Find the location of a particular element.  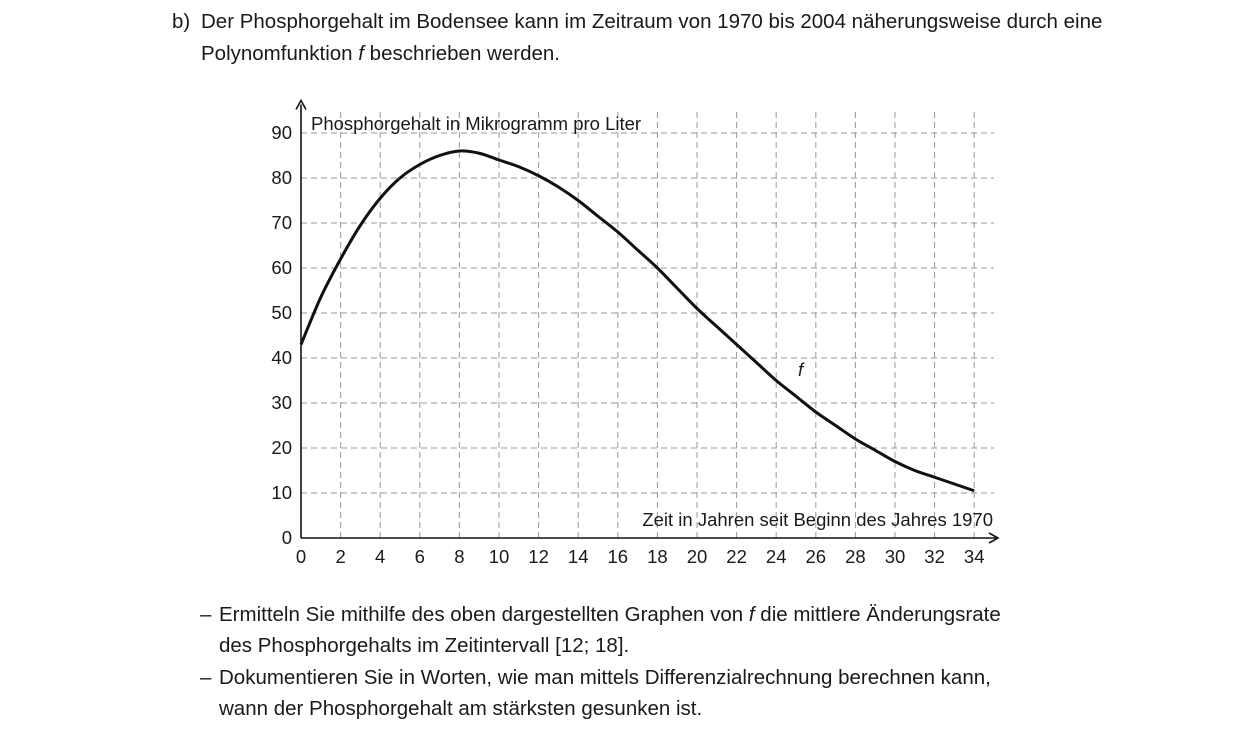

x-tick-label: 32 is located at coordinates (934, 556).